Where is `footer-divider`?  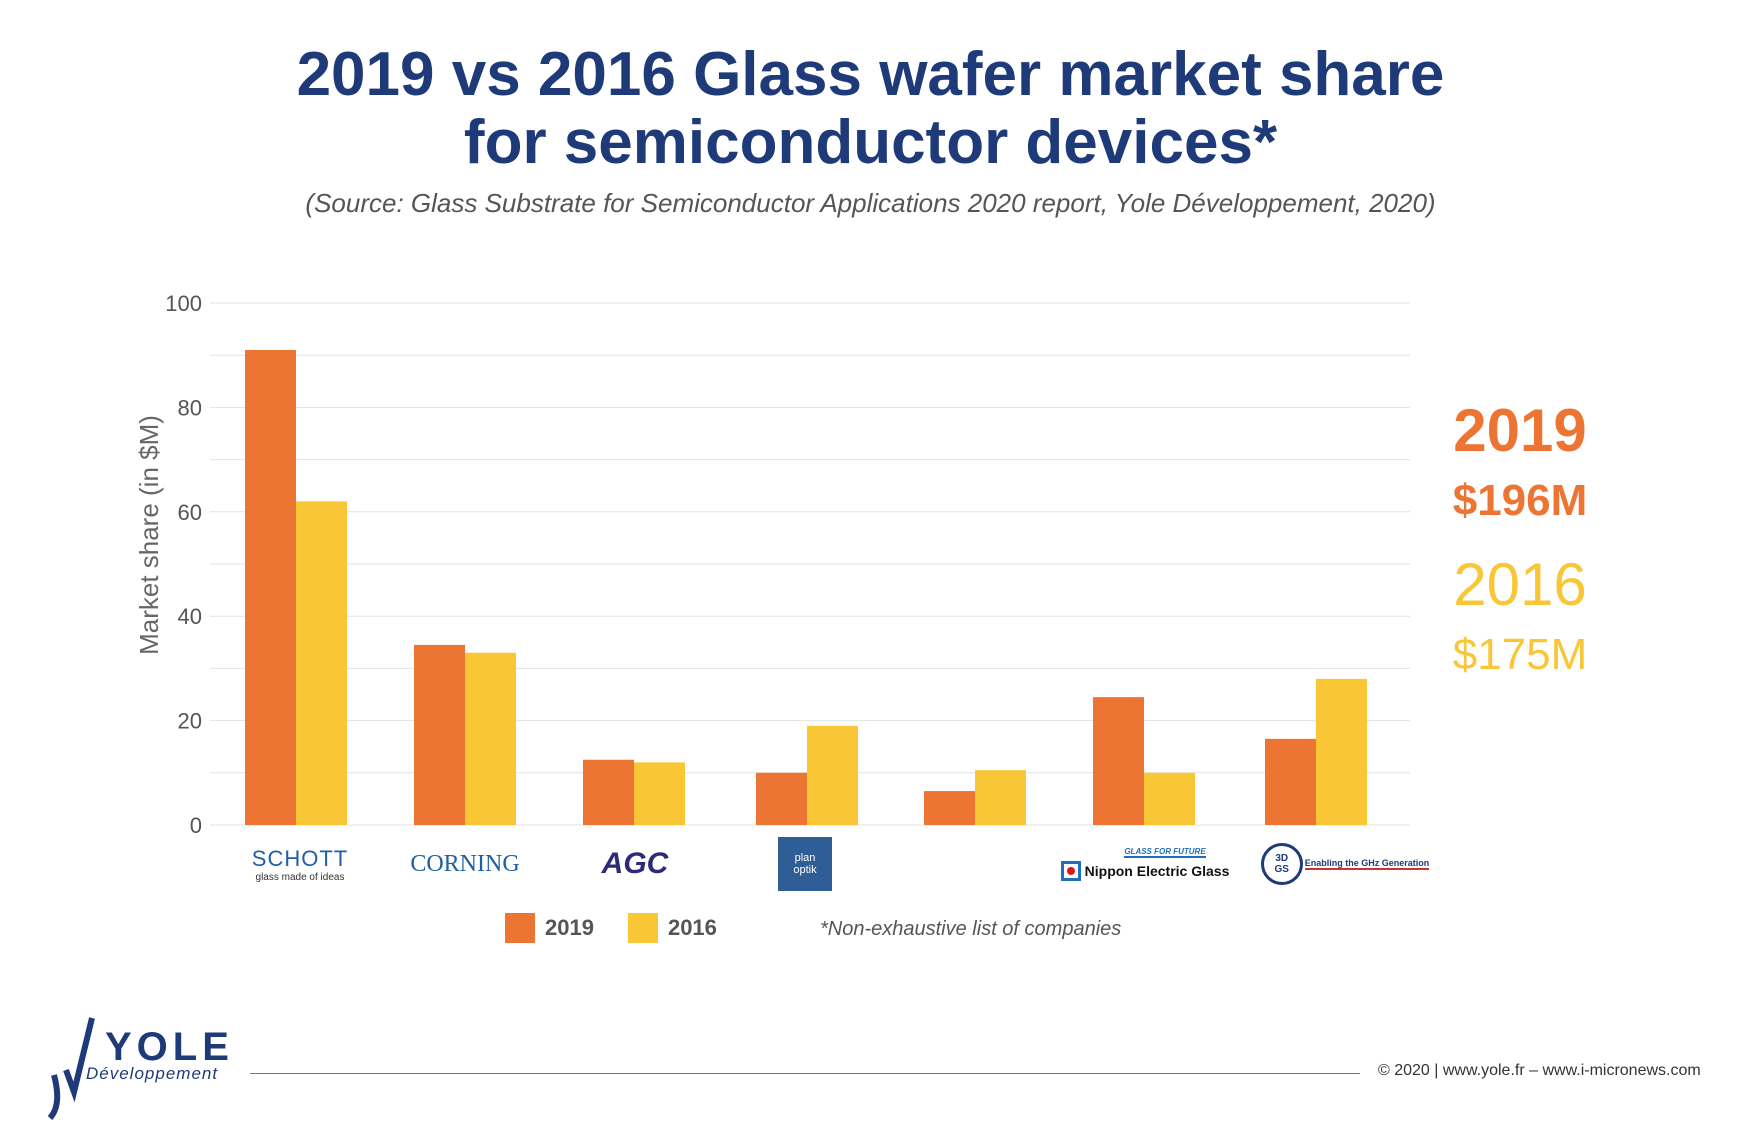
footer-divider is located at coordinates (805, 1073).